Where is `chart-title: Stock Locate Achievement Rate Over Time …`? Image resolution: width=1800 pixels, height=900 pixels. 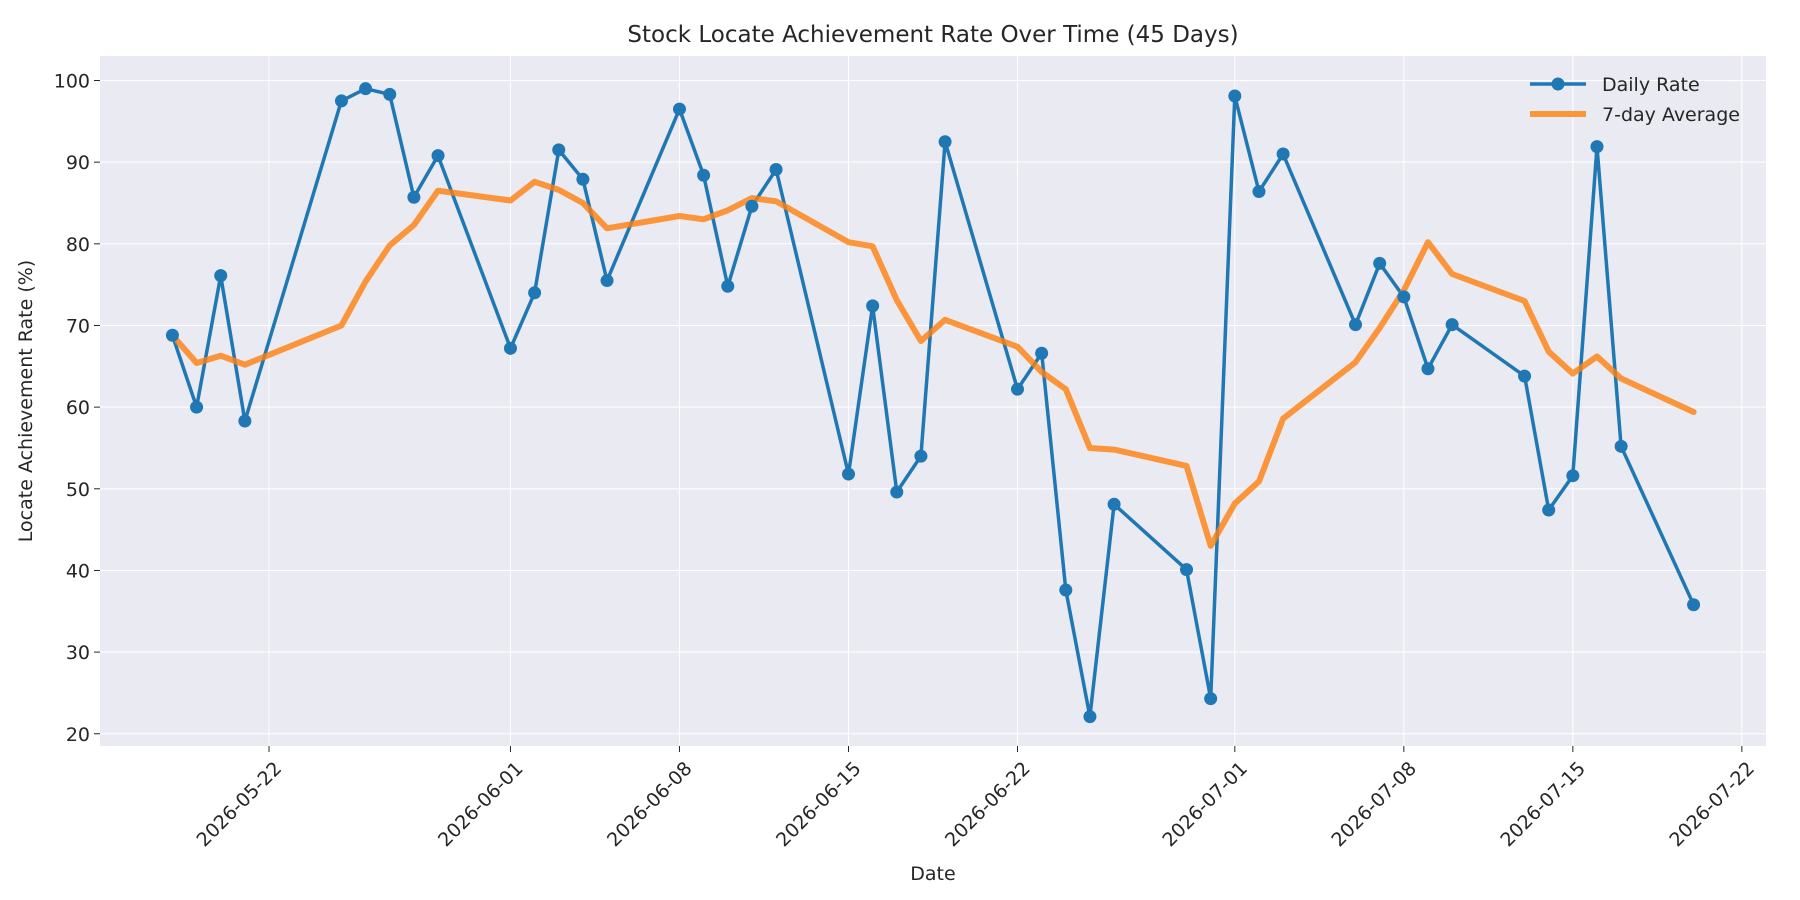
chart-title: Stock Locate Achievement Rate Over Time … is located at coordinates (932, 35).